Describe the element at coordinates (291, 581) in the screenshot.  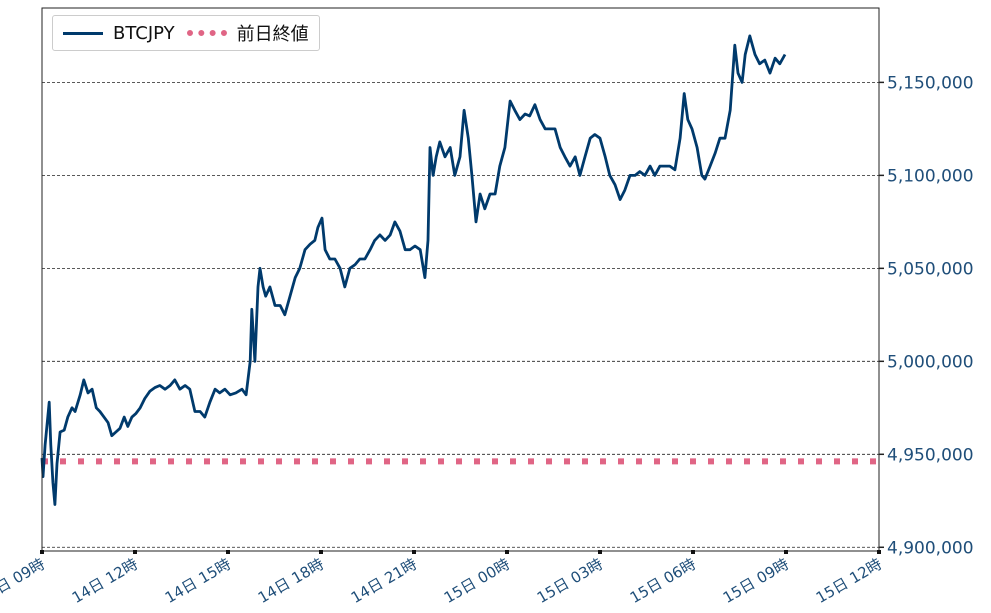
I see `x-tick-label: 14日 18時` at that location.